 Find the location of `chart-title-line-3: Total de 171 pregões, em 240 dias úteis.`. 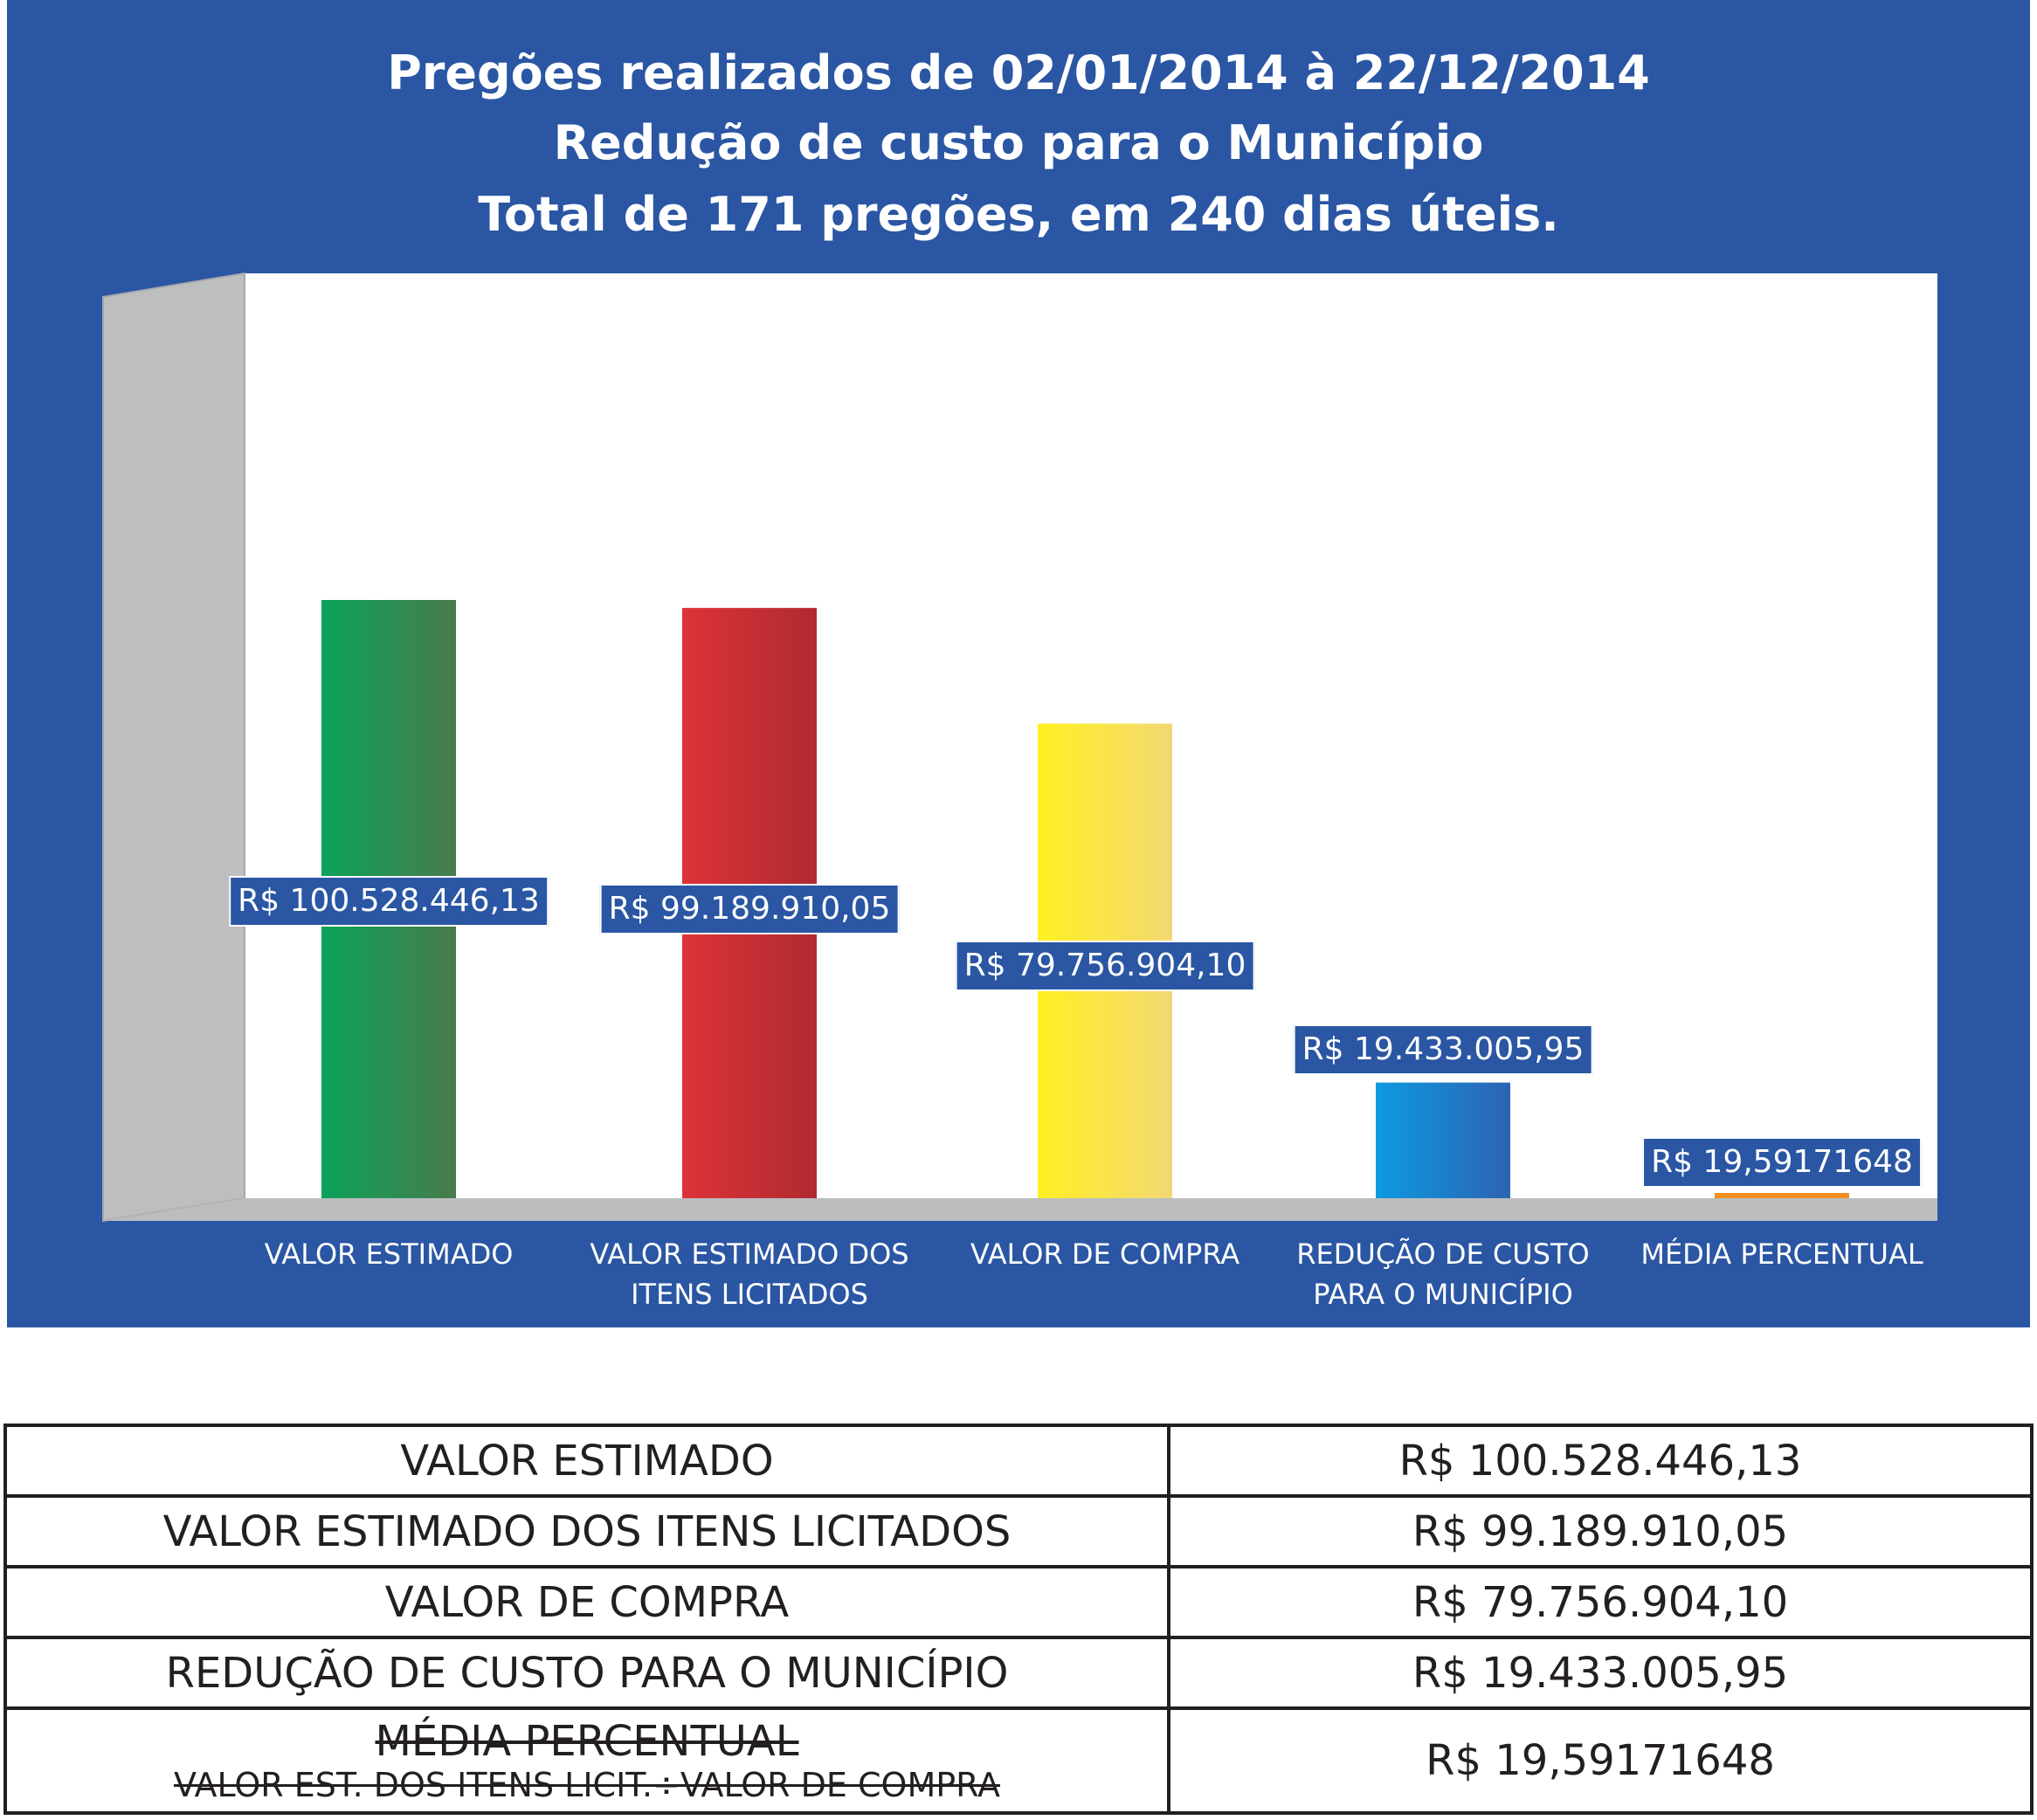

chart-title-line-3: Total de 171 pregões, em 240 dias úteis. is located at coordinates (1018, 214).